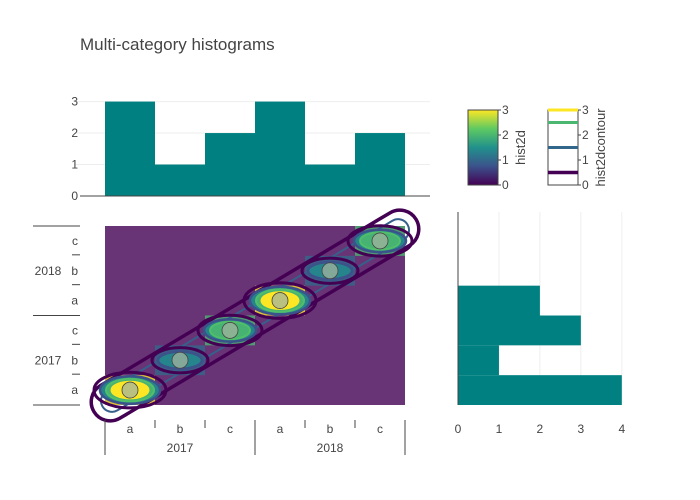 This screenshot has width=700, height=500. I want to click on colorbar-hist2d-title: hist2d, so click(520, 147).